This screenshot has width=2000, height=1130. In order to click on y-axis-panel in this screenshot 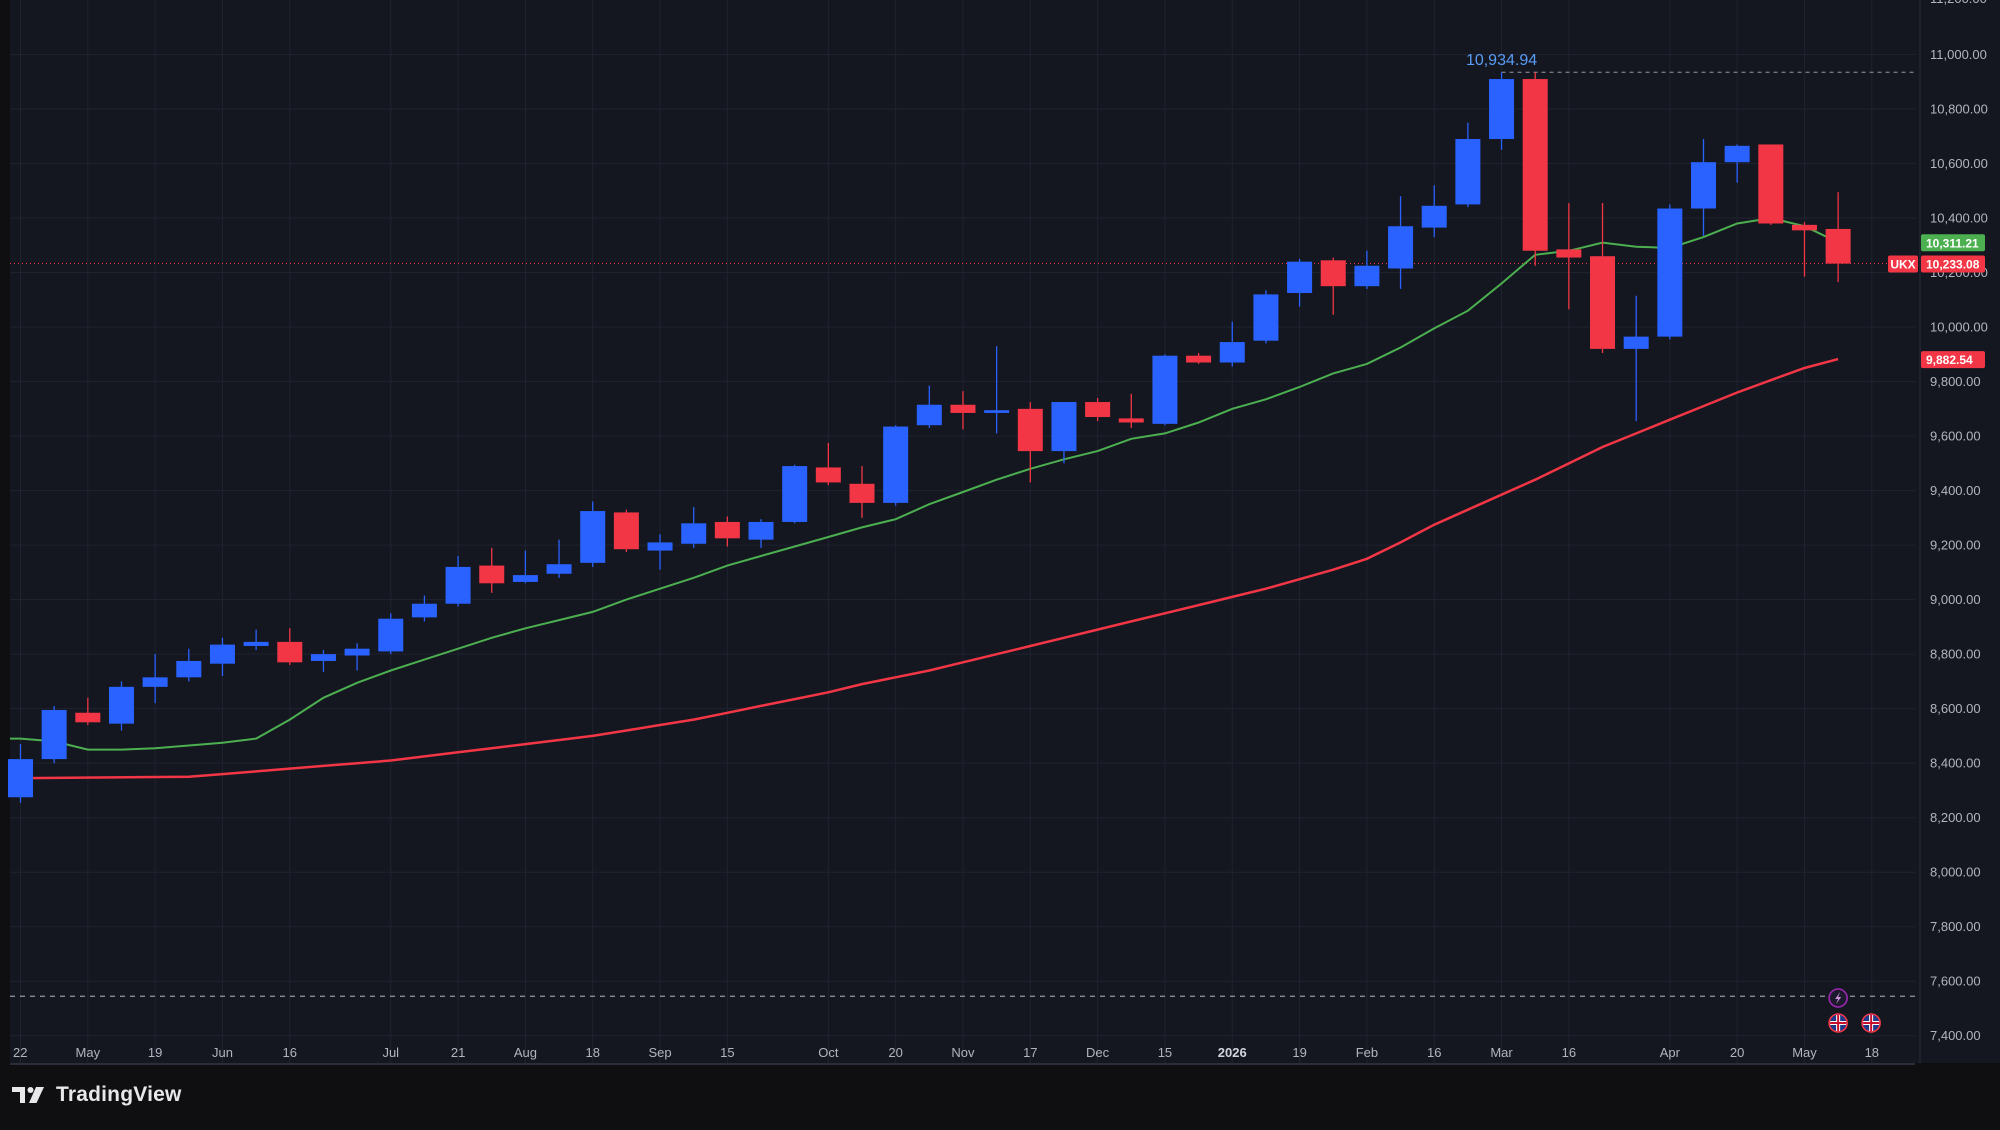, I will do `click(1957, 562)`.